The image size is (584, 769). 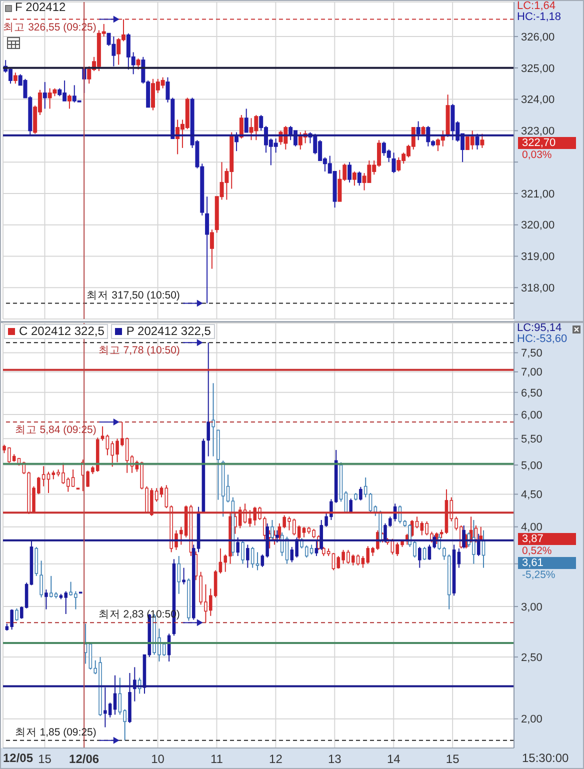 What do you see at coordinates (537, 551) in the screenshot?
I see `text: 0,52%` at bounding box center [537, 551].